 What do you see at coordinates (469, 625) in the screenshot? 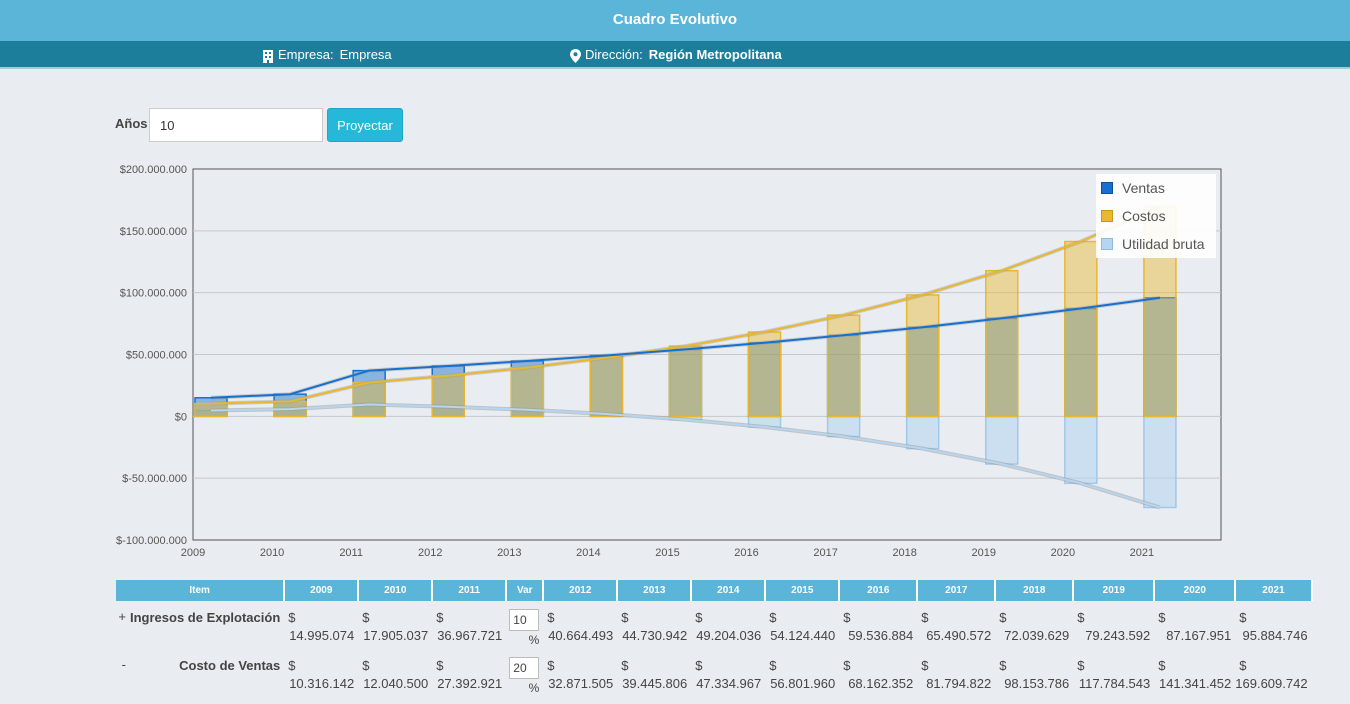
I see `table-cell: $36.967.721` at bounding box center [469, 625].